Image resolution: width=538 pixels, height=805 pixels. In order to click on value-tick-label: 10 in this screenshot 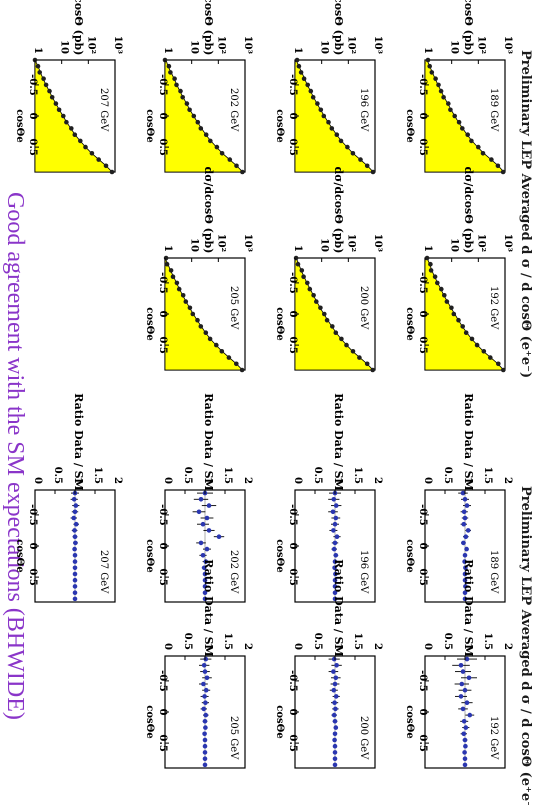, I will do `click(64, 47)`.